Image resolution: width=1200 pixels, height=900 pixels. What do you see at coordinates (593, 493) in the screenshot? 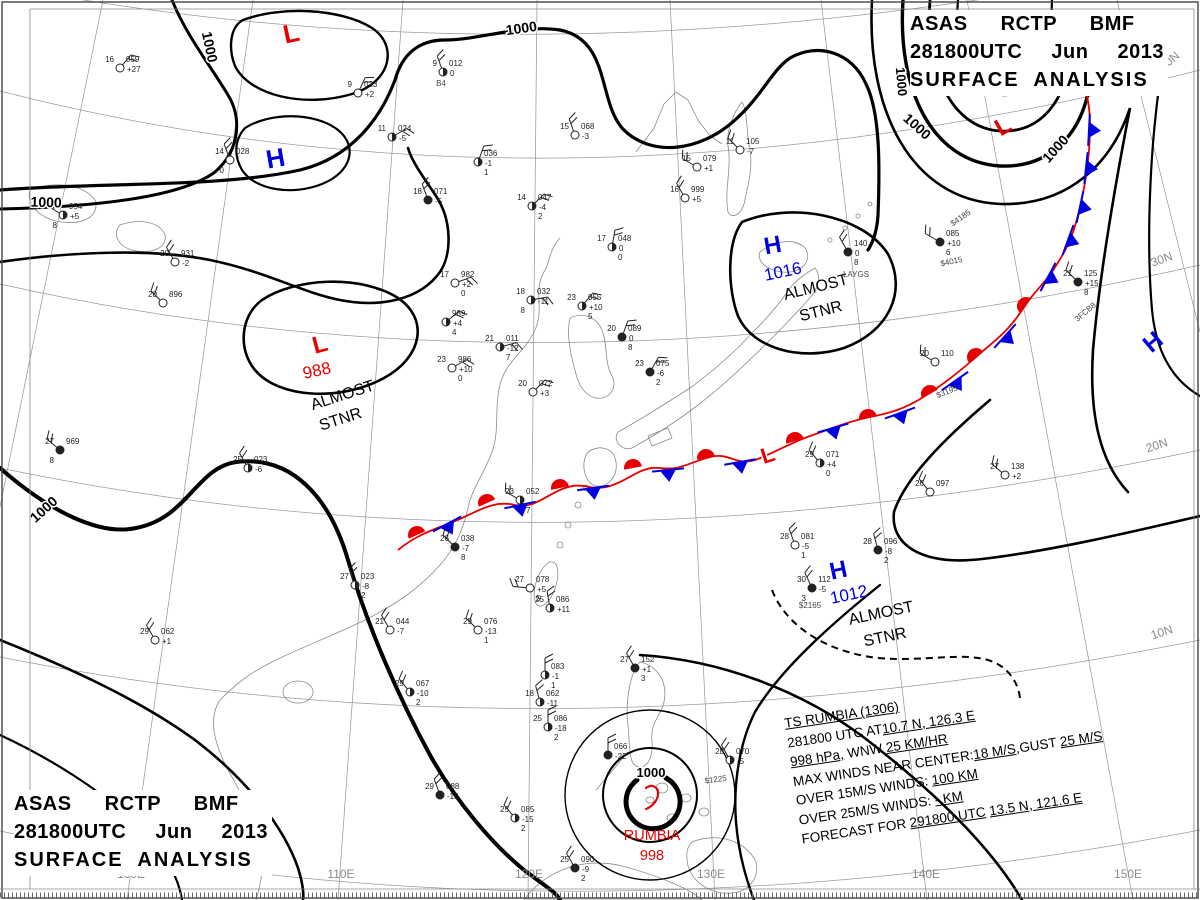
I see `cold-front-triangle-icon` at bounding box center [593, 493].